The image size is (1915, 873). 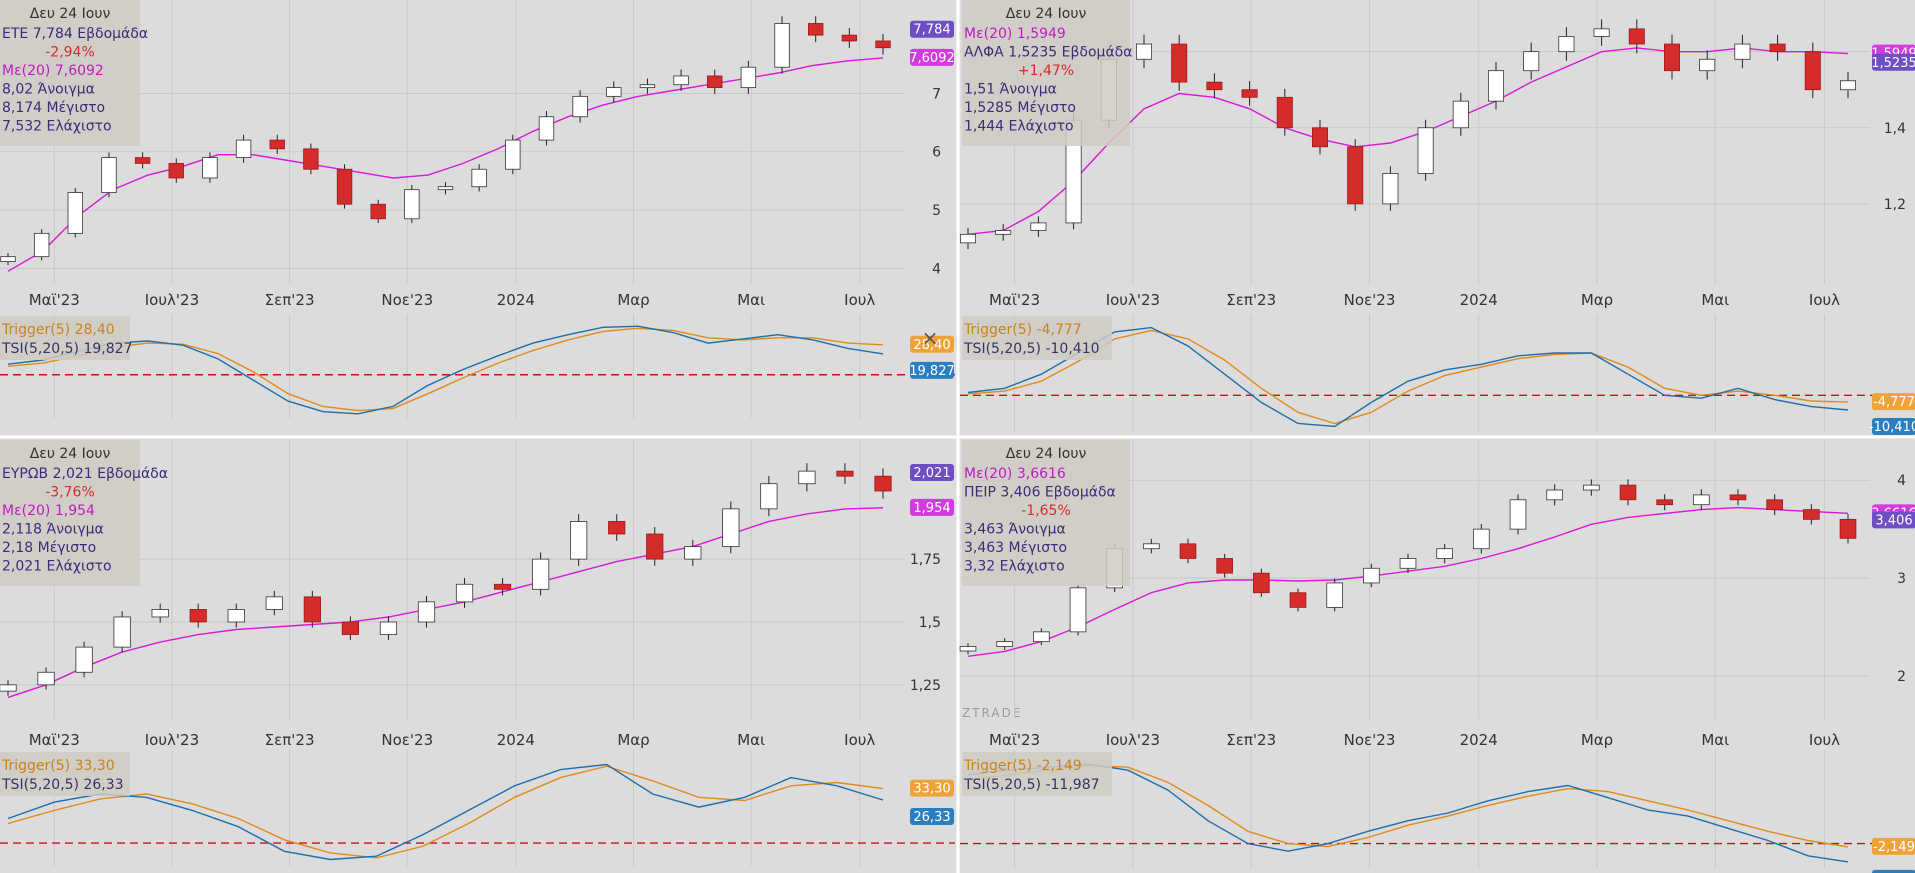 What do you see at coordinates (931, 817) in the screenshot?
I see `tsi-value-label: 26,33` at bounding box center [931, 817].